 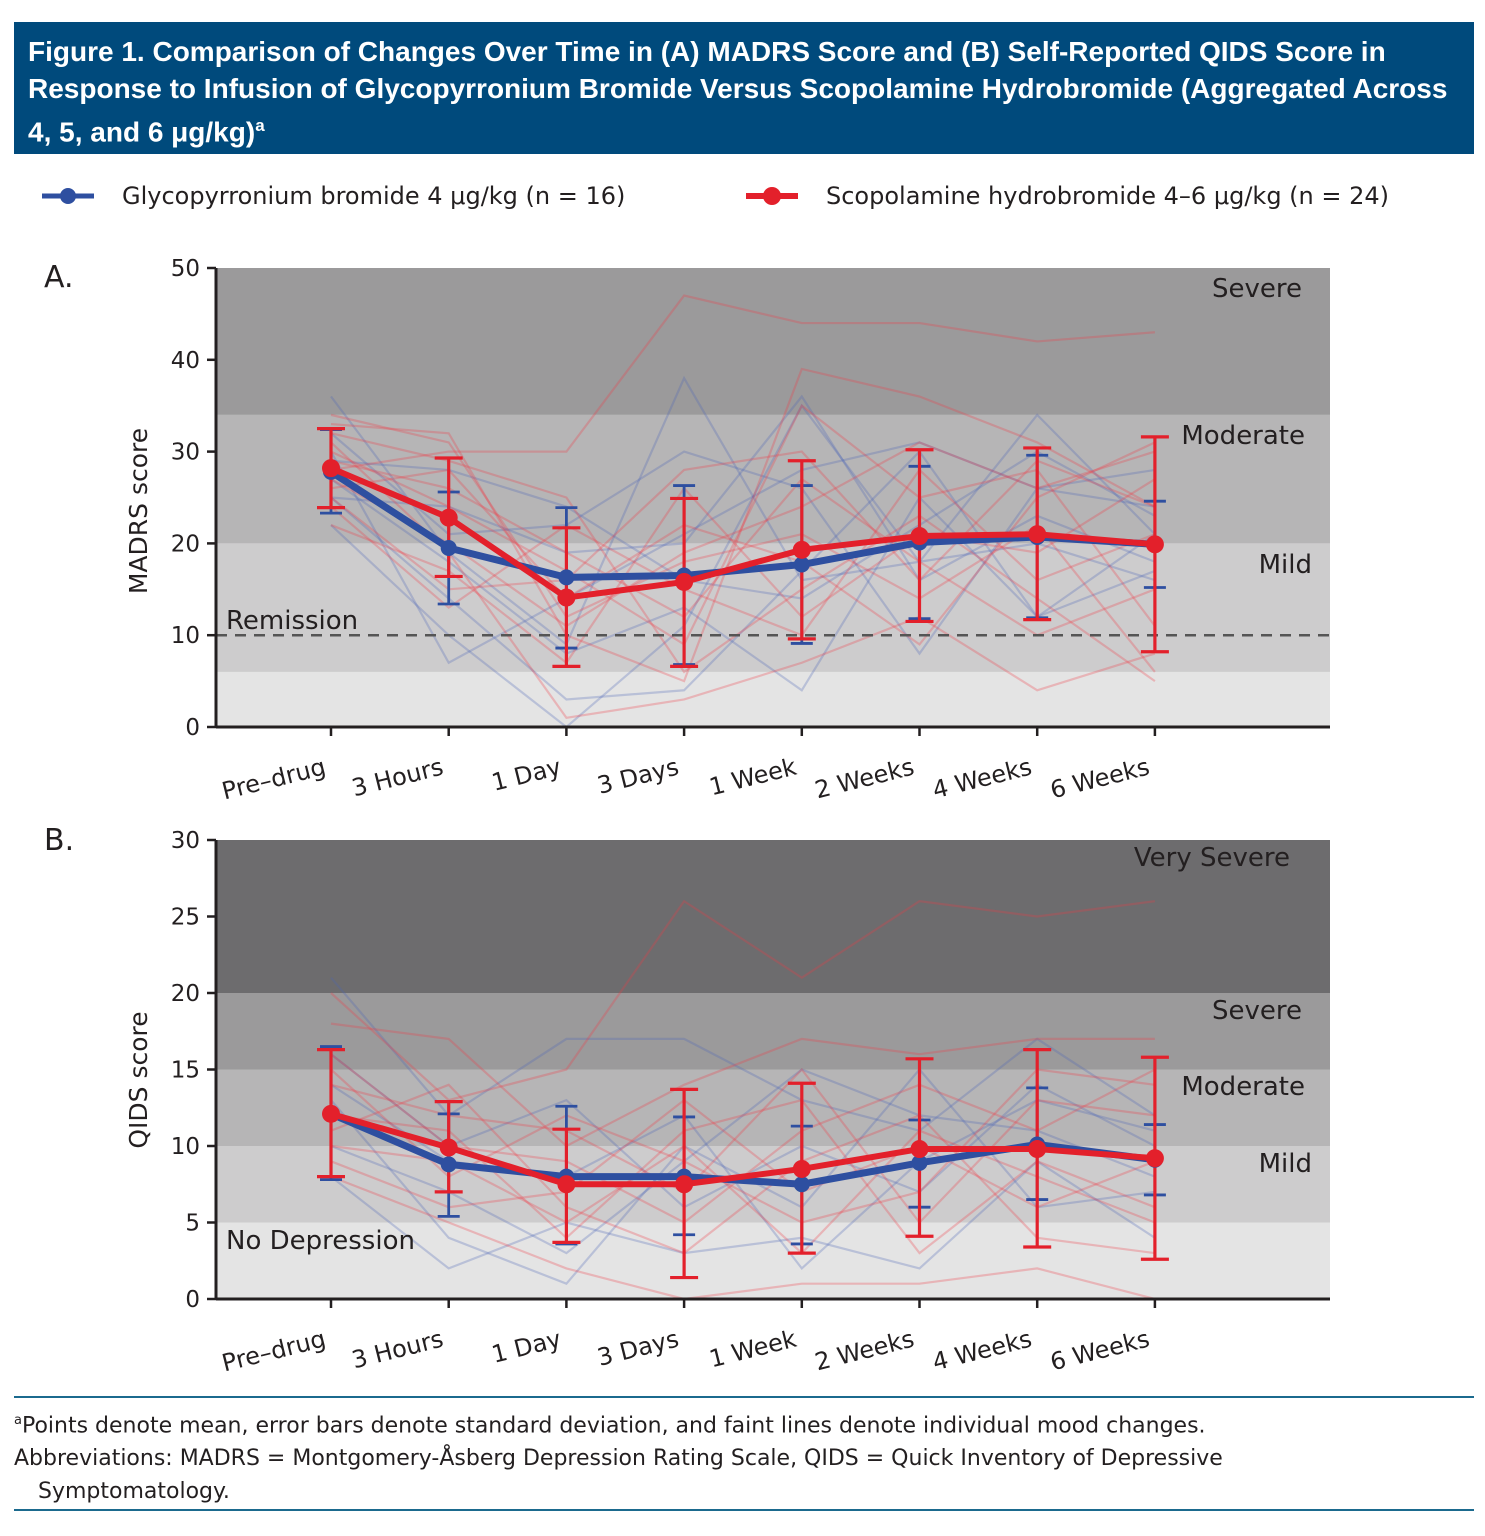 What do you see at coordinates (134, 1492) in the screenshot?
I see `footnote-abbreviations-cont: Symptomatology.` at bounding box center [134, 1492].